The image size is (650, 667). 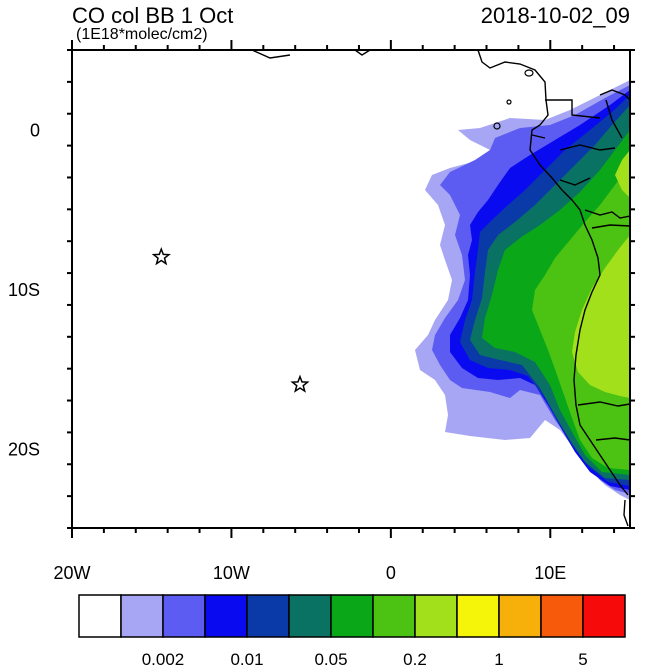 What do you see at coordinates (550, 573) in the screenshot?
I see `x-tick-label: 10E` at bounding box center [550, 573].